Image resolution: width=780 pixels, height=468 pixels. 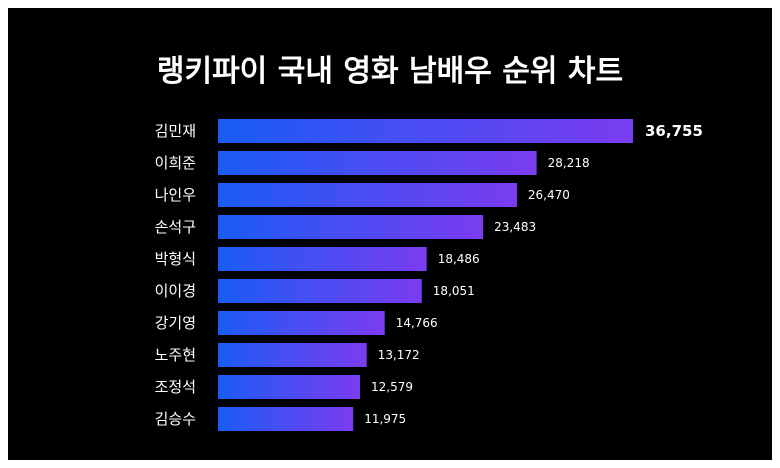 What do you see at coordinates (390, 71) in the screenshot?
I see `chart-title: 랭키파이 국내 영화 남배우 순위 차트` at bounding box center [390, 71].